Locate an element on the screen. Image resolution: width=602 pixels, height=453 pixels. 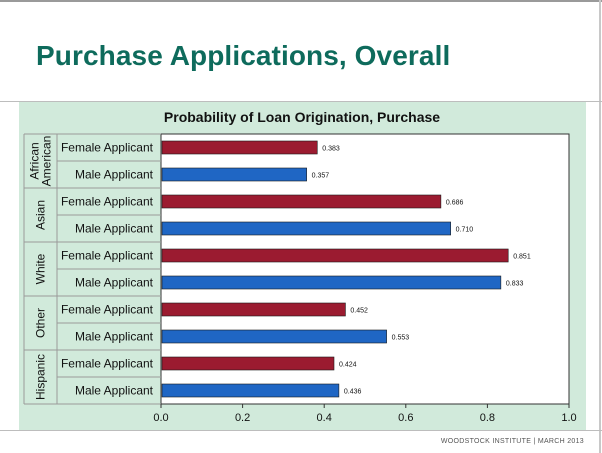
x-tick-label: 1.0 is located at coordinates (568, 418).